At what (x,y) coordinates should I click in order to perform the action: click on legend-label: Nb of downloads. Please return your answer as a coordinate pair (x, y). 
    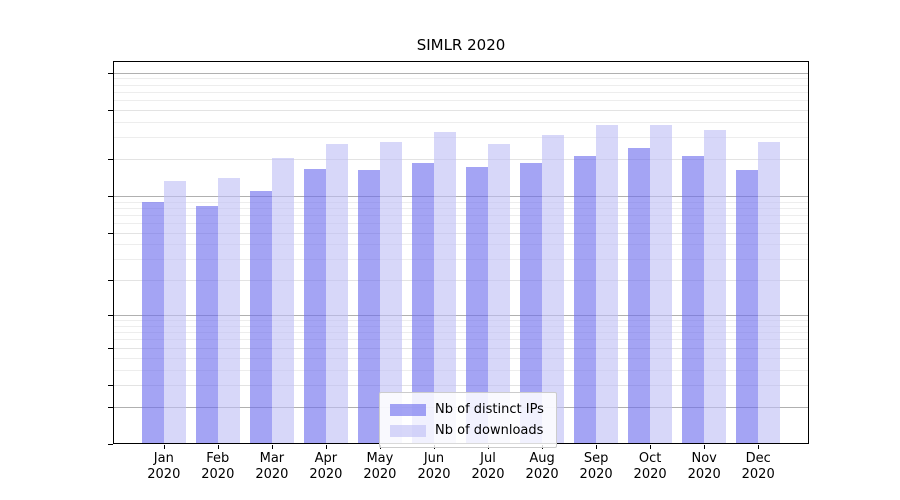
    Looking at the image, I should click on (489, 430).